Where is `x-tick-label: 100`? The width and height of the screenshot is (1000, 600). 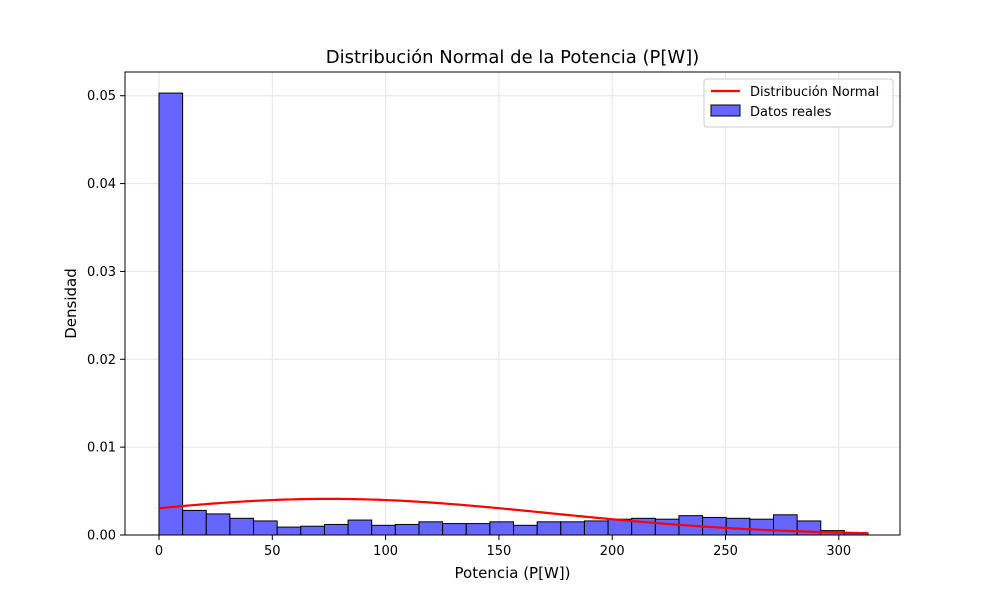 x-tick-label: 100 is located at coordinates (385, 551).